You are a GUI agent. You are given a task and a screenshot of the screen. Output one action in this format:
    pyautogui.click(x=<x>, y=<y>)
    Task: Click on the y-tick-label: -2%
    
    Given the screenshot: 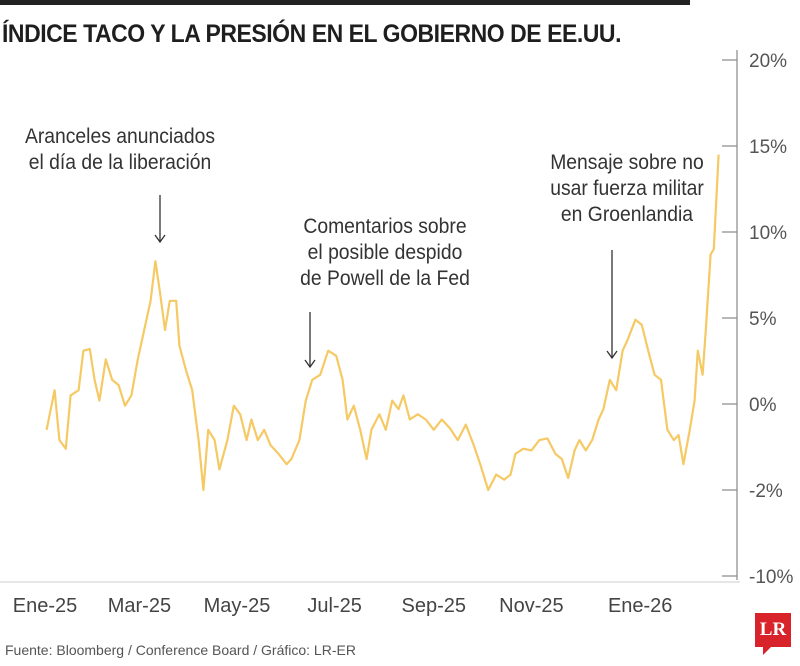 What is the action you would take?
    pyautogui.click(x=766, y=491)
    